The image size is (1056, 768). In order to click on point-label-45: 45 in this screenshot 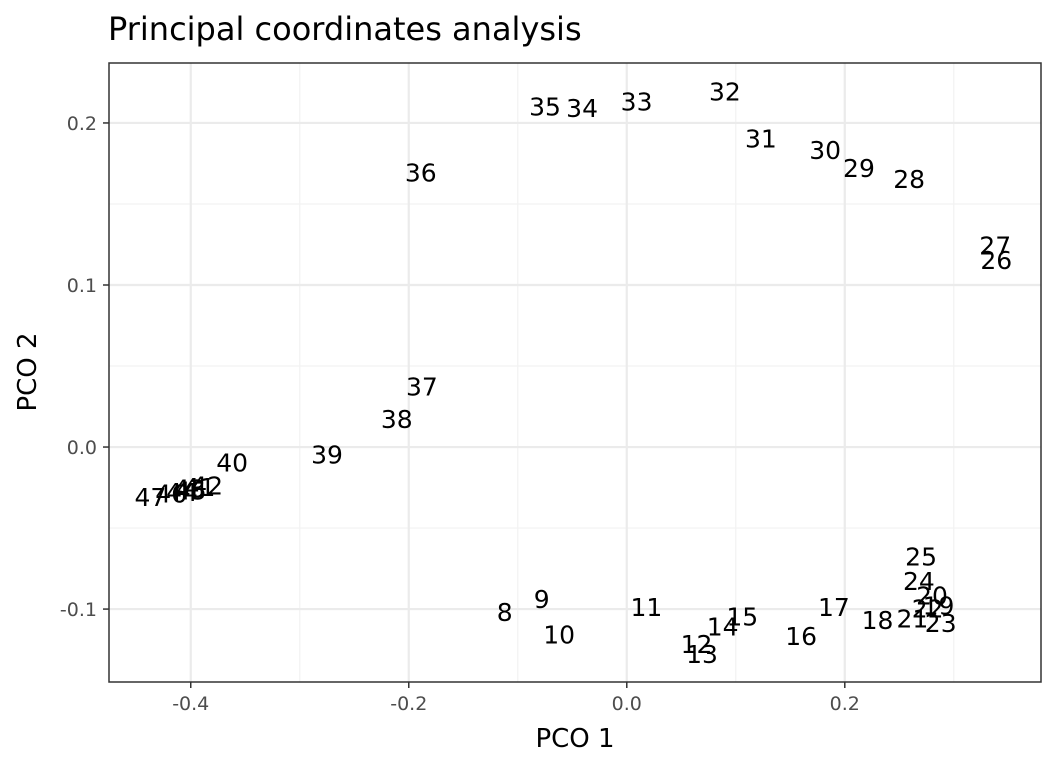, I will do `click(191, 490)`.